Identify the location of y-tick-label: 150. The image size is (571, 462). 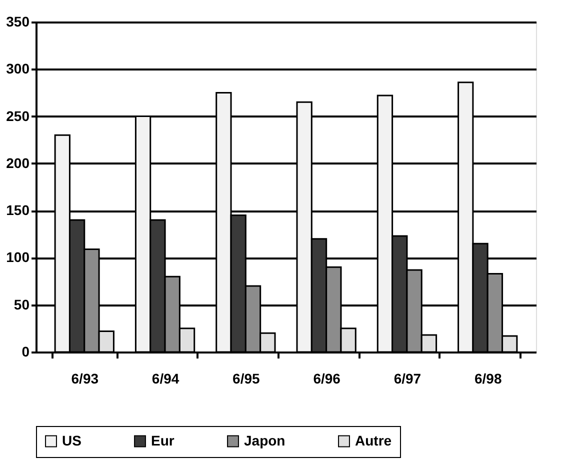
(18, 210).